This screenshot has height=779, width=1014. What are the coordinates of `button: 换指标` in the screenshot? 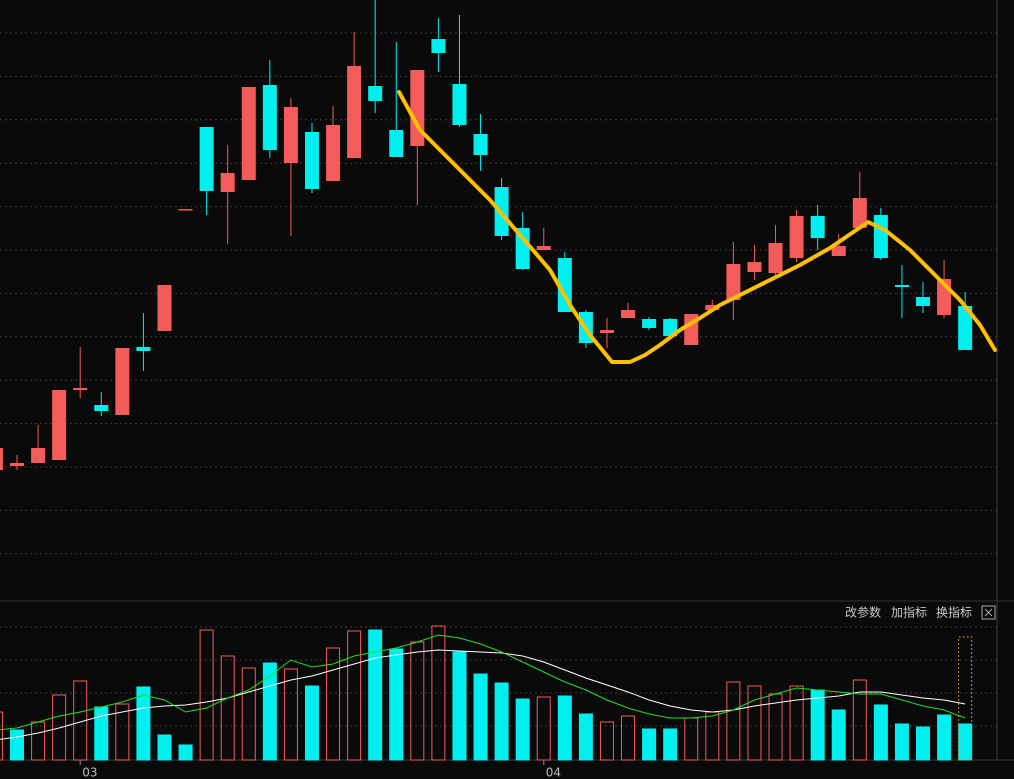 It's located at (954, 612).